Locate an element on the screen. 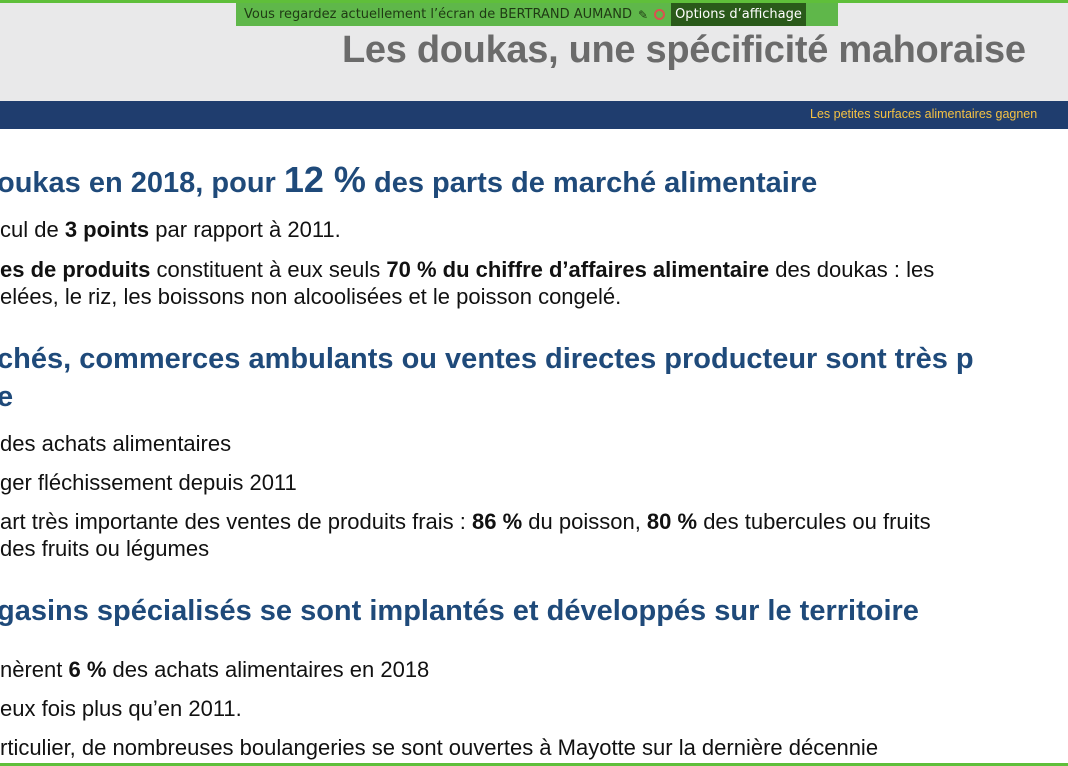  slide-ticker-text: Les petites surfaces alimentaires gagnen is located at coordinates (924, 114).